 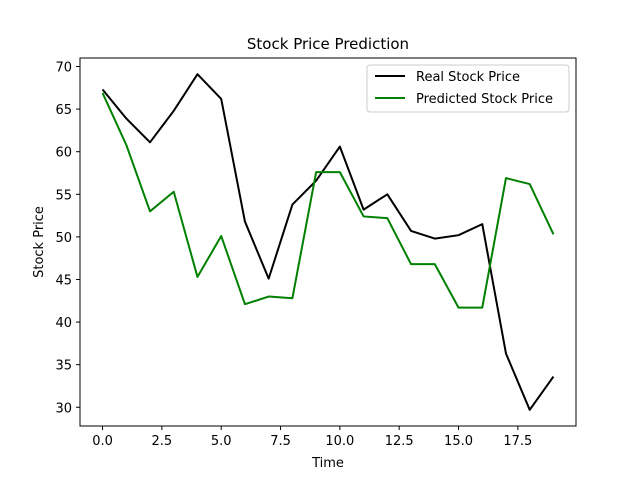 I want to click on legend: Real Stock Price Predicted Stock Price, so click(x=468, y=88).